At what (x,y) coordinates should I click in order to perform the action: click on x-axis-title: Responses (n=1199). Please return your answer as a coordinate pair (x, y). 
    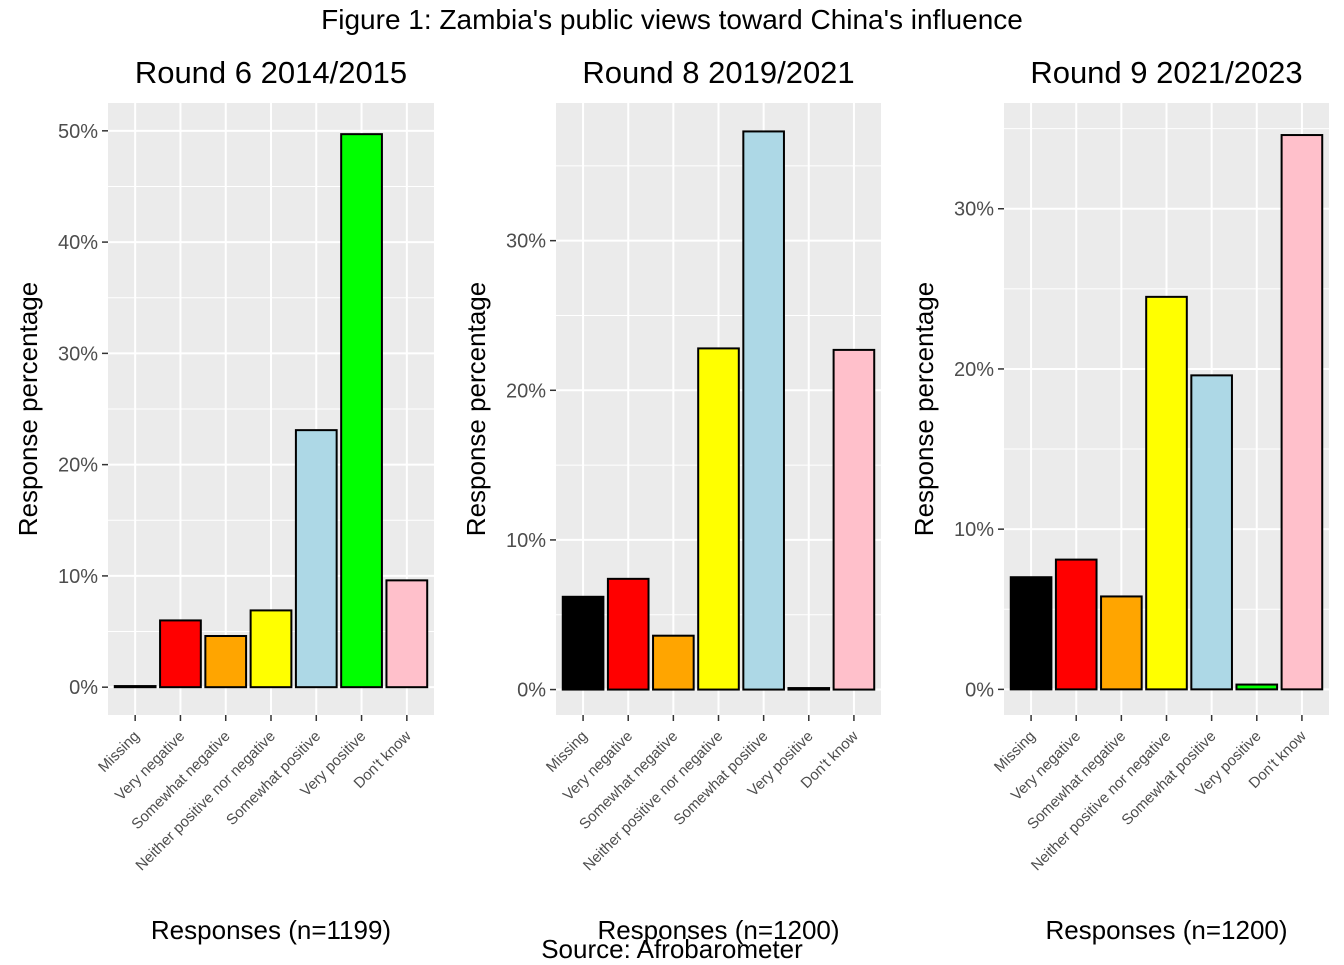
    Looking at the image, I should click on (271, 930).